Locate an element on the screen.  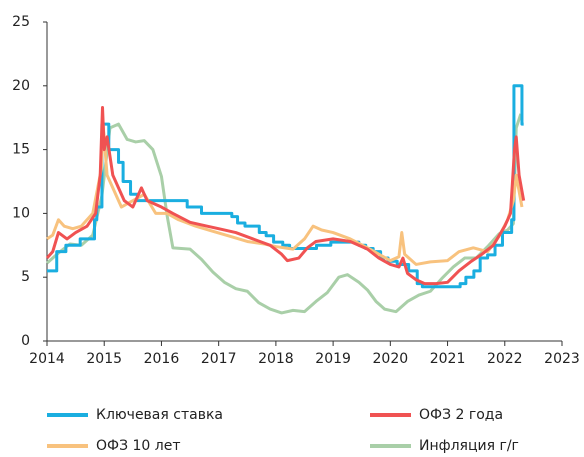
x-tick-label: 2017 is located at coordinates (219, 359).